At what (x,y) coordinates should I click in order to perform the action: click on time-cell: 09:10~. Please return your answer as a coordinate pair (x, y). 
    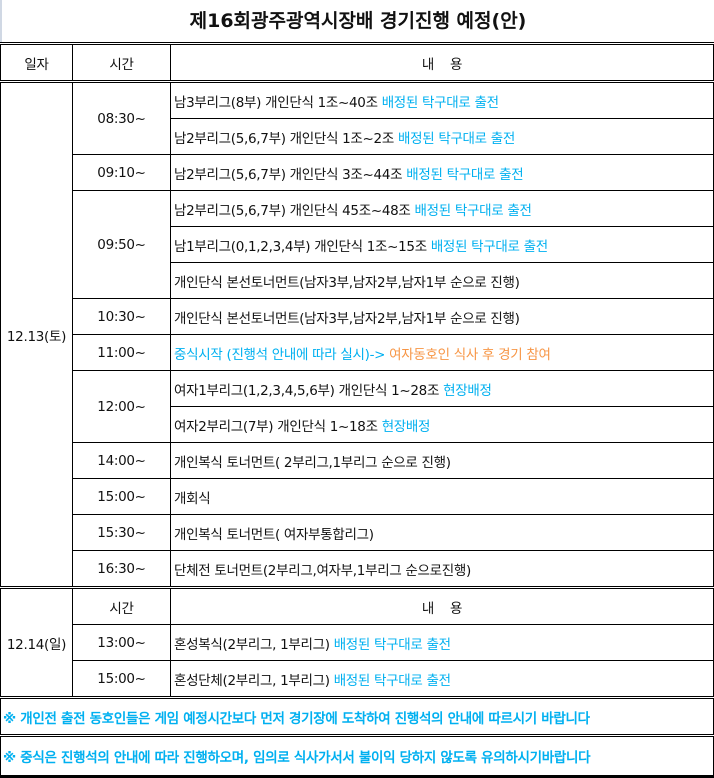
    Looking at the image, I should click on (121, 172).